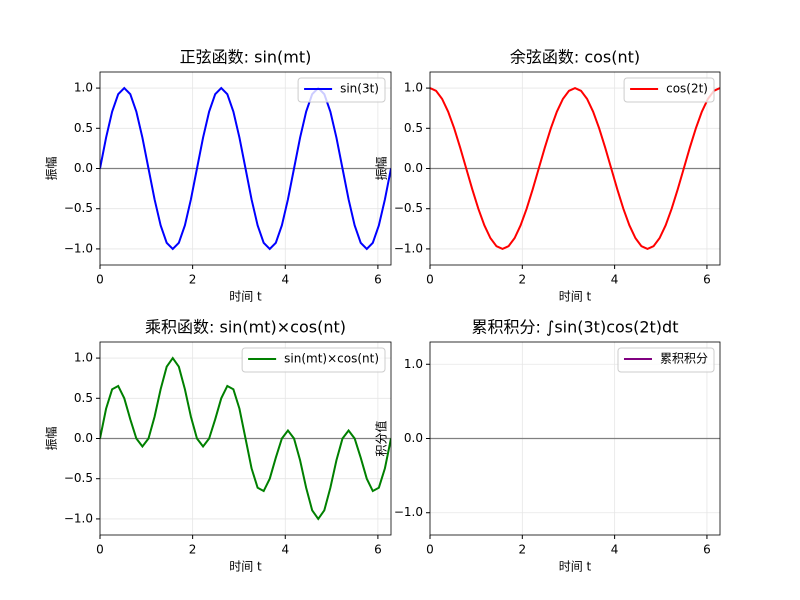  I want to click on legend-label: cos(2t), so click(687, 89).